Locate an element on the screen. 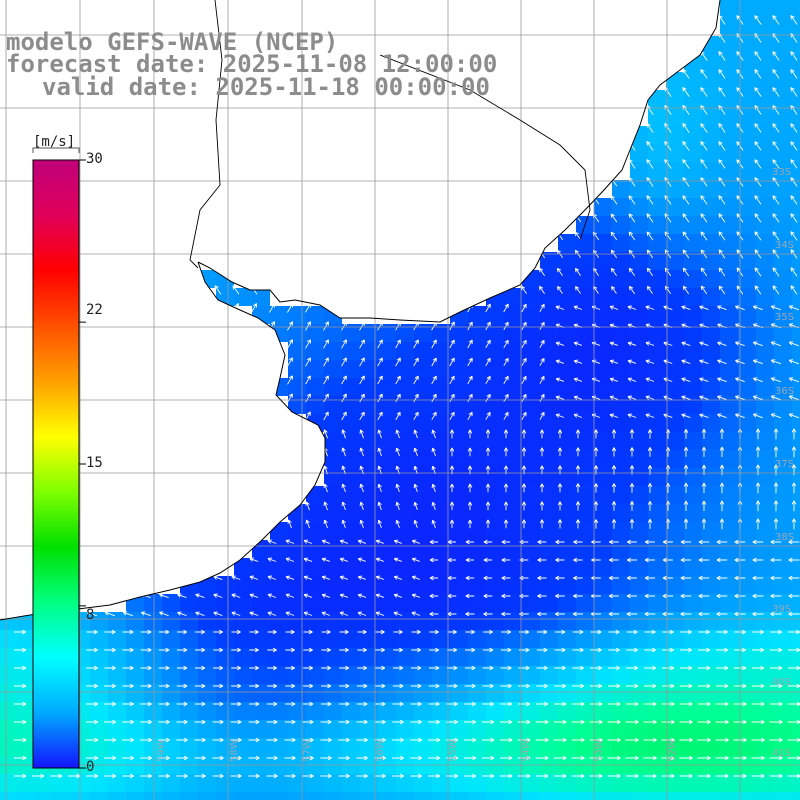  colorbar-tick-22: 22 is located at coordinates (94, 310).